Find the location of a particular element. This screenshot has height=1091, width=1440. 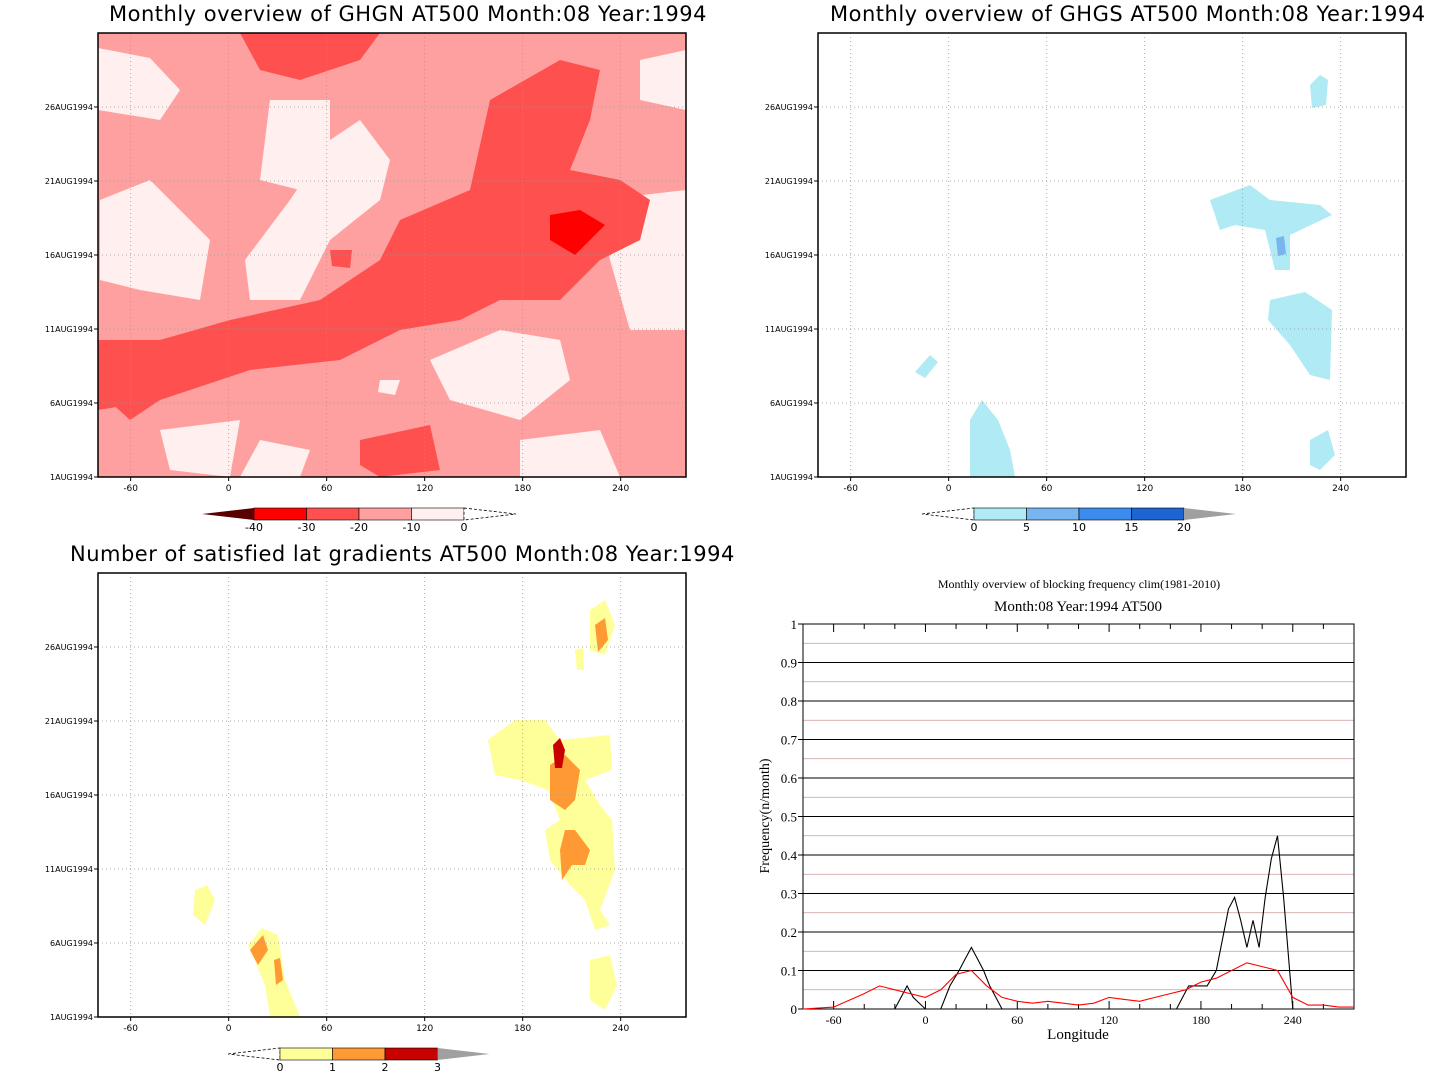

y-tick-label: 0 is located at coordinates (794, 1009).